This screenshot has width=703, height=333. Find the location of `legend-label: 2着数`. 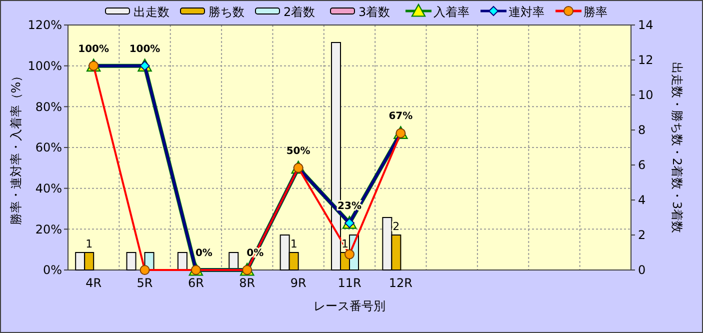

legend-label: 2着数 is located at coordinates (300, 12).